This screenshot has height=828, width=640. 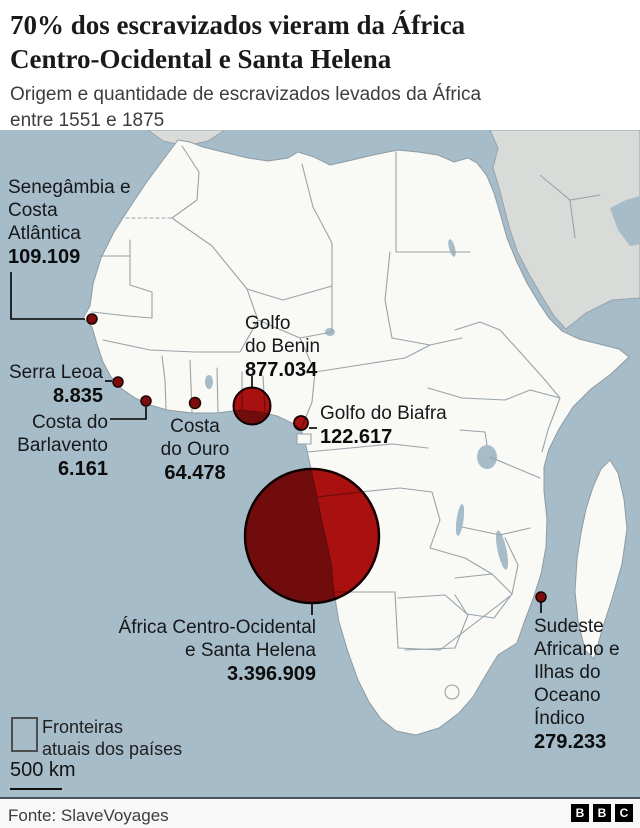 I want to click on title-line-2: Centro-Ocidental e Santa Helena, so click(x=201, y=59).